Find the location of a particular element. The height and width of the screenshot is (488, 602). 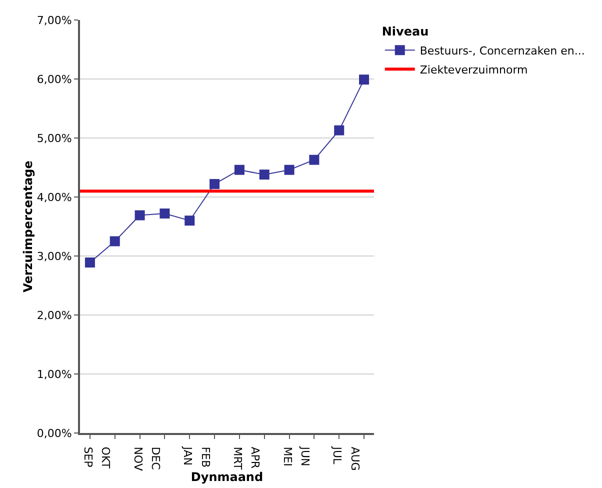

y-tick-label: 0,00% is located at coordinates (54, 433).